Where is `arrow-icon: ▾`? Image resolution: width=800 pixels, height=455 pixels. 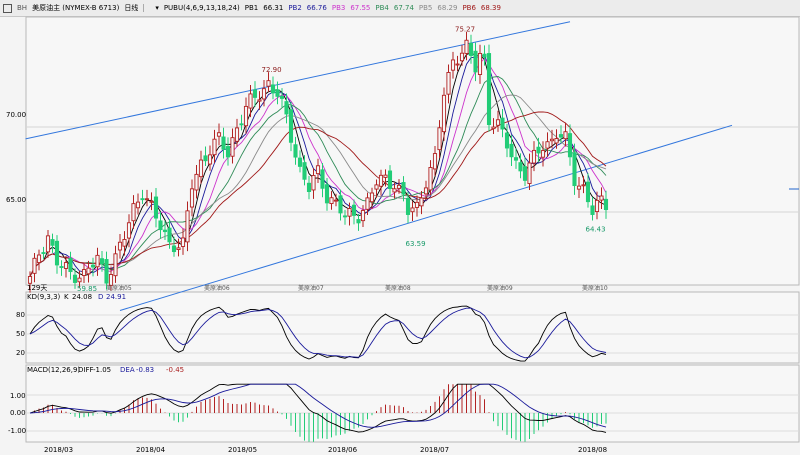 arrow-icon: ▾ is located at coordinates (157, 8).